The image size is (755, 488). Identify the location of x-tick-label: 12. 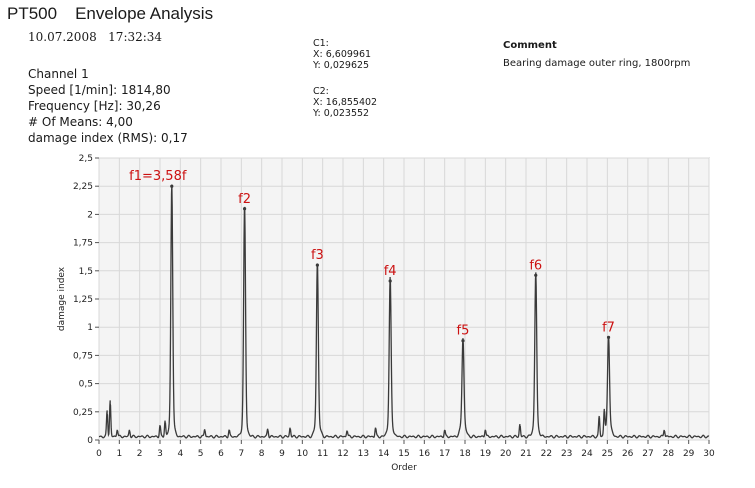
(342, 454).